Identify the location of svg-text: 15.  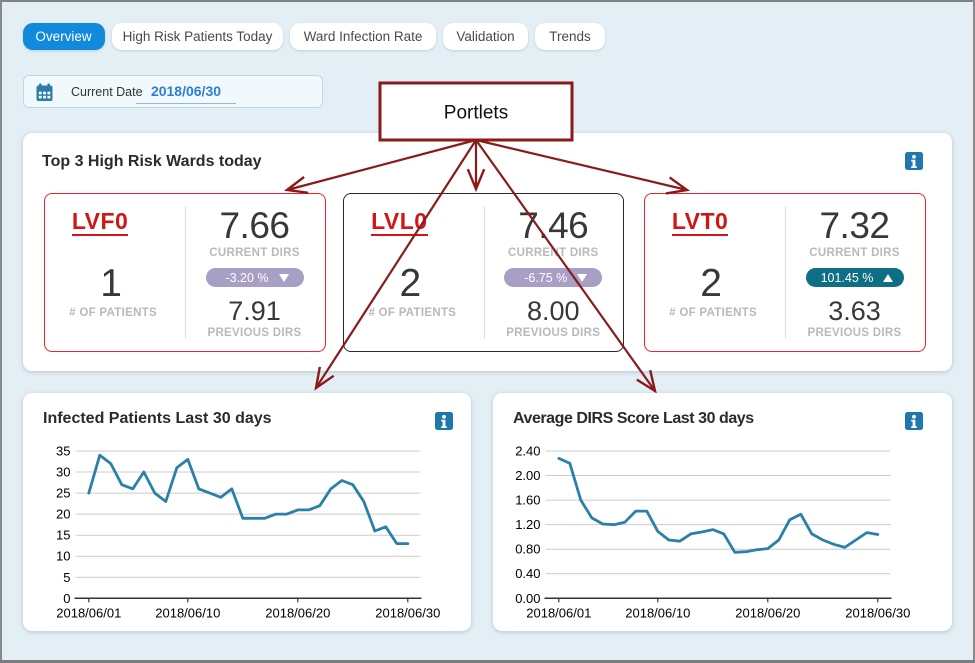
(63, 535).